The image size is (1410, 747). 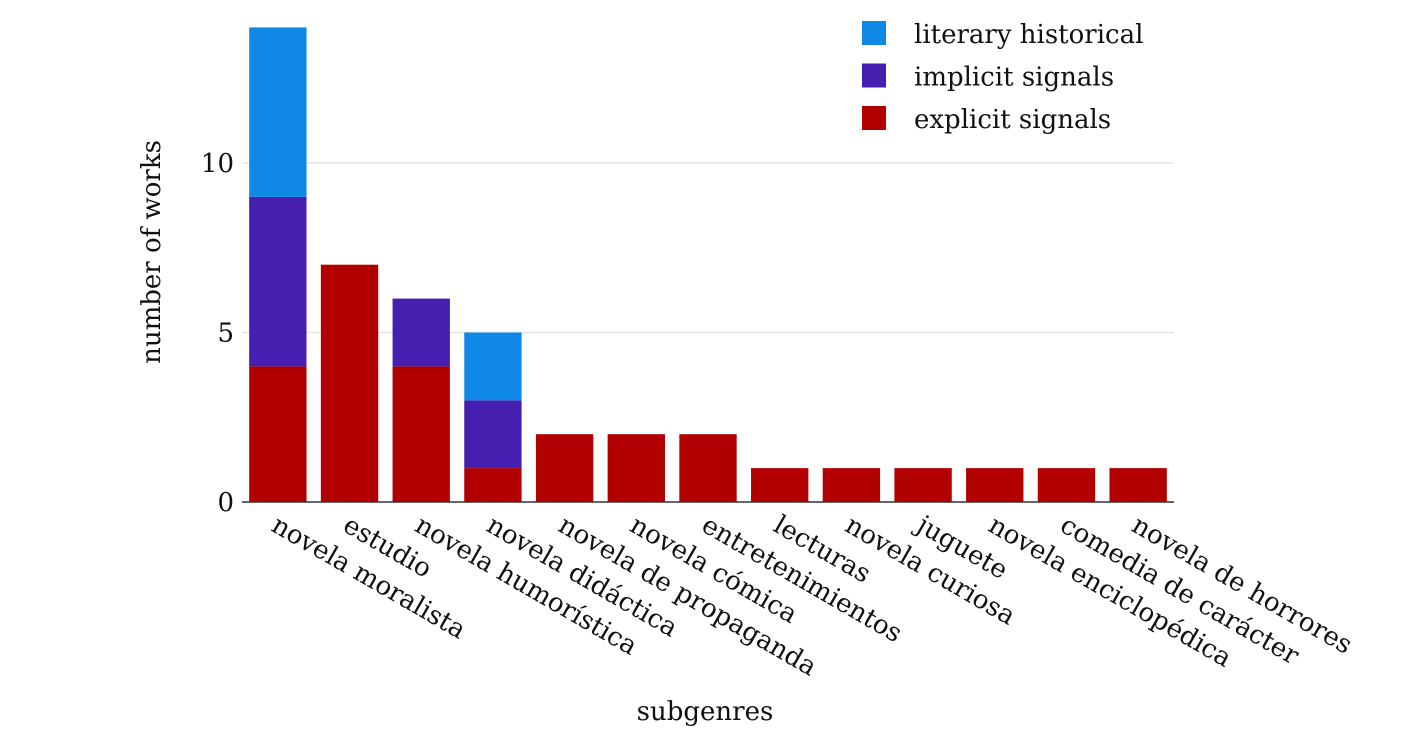 What do you see at coordinates (705, 712) in the screenshot?
I see `x-axis-title: subgenres` at bounding box center [705, 712].